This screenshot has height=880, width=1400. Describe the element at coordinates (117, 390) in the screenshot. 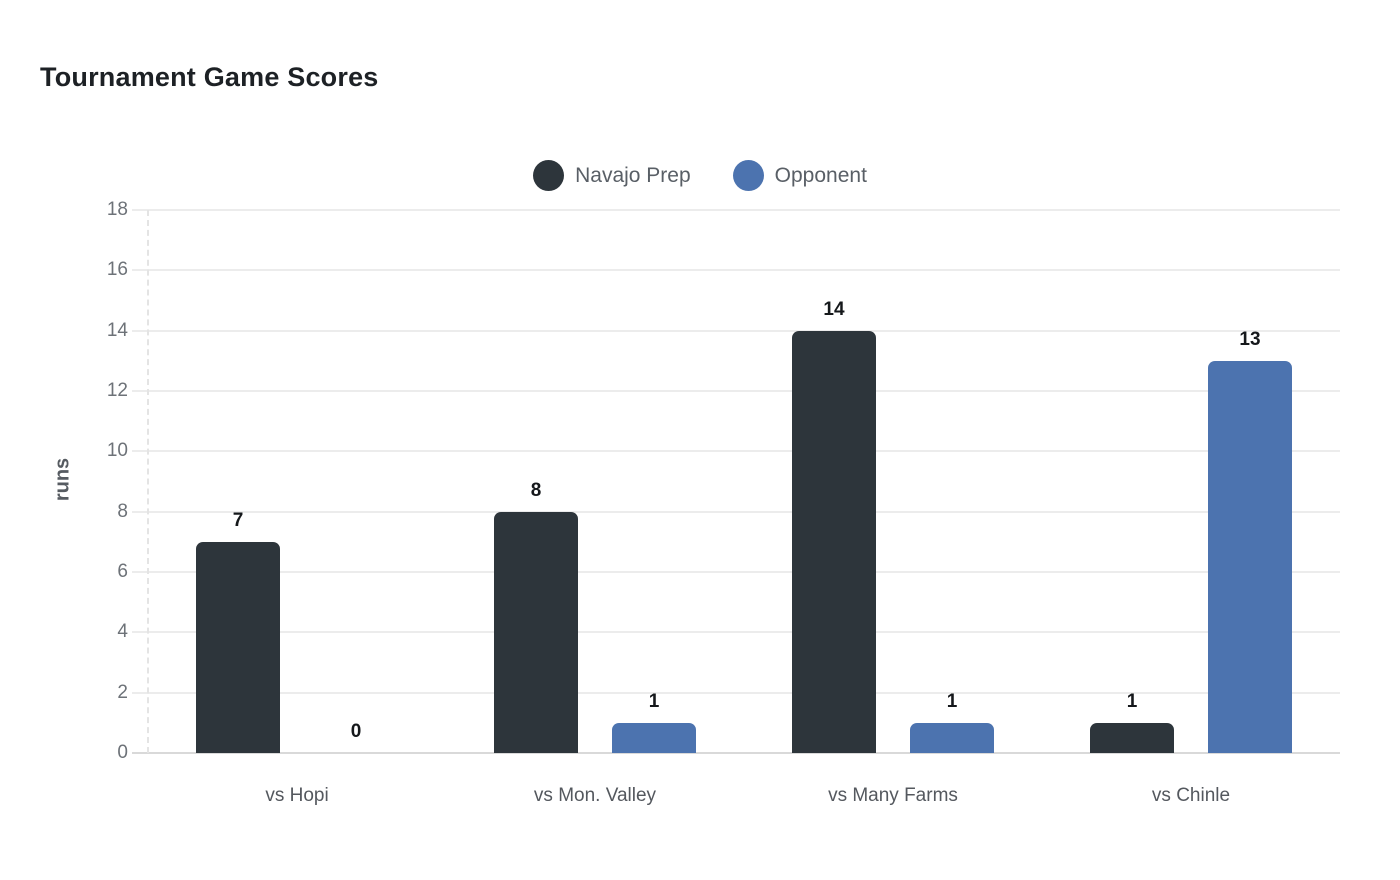

I see `y-tick-label: 12` at that location.